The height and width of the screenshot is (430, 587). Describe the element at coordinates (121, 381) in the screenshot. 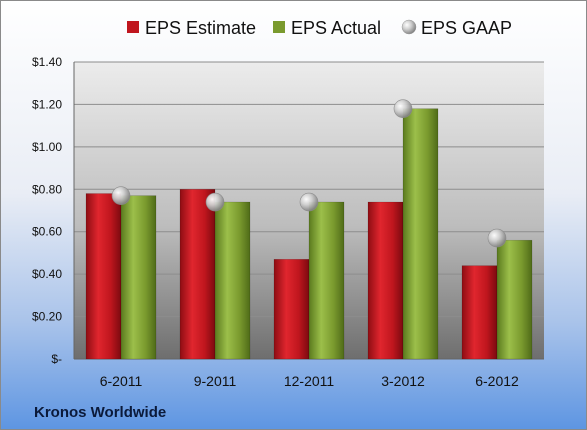

I see `x-tick-label: 6-2011` at that location.